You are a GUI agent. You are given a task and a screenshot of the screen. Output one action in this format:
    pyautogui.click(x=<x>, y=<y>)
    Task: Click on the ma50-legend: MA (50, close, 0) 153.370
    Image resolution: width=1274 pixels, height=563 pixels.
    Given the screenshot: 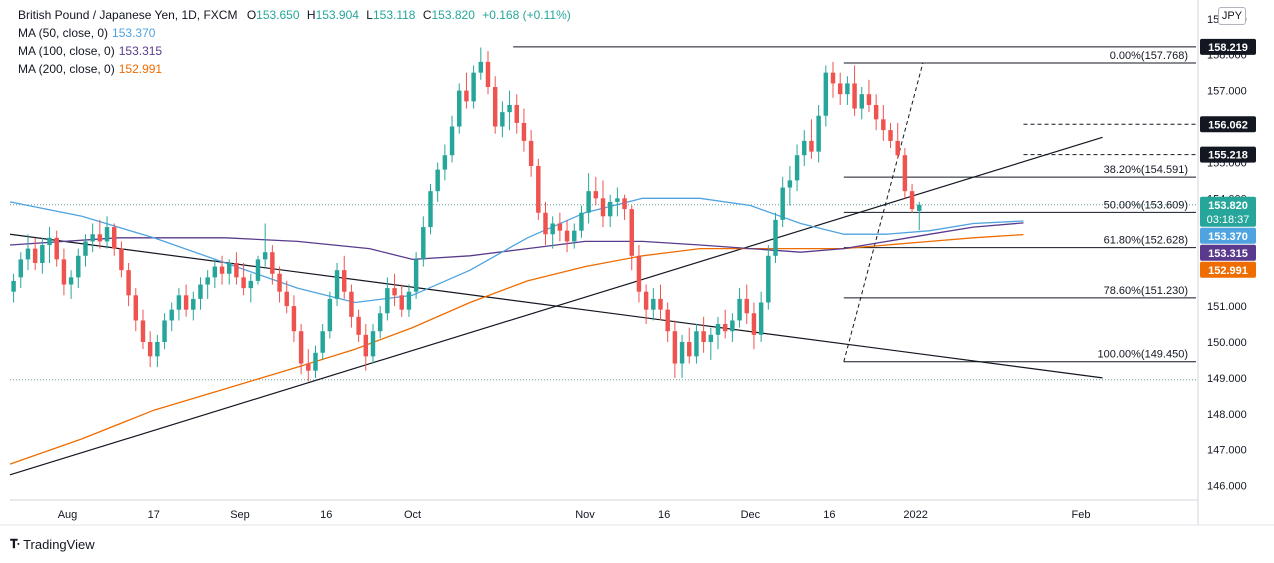 What is the action you would take?
    pyautogui.click(x=294, y=33)
    